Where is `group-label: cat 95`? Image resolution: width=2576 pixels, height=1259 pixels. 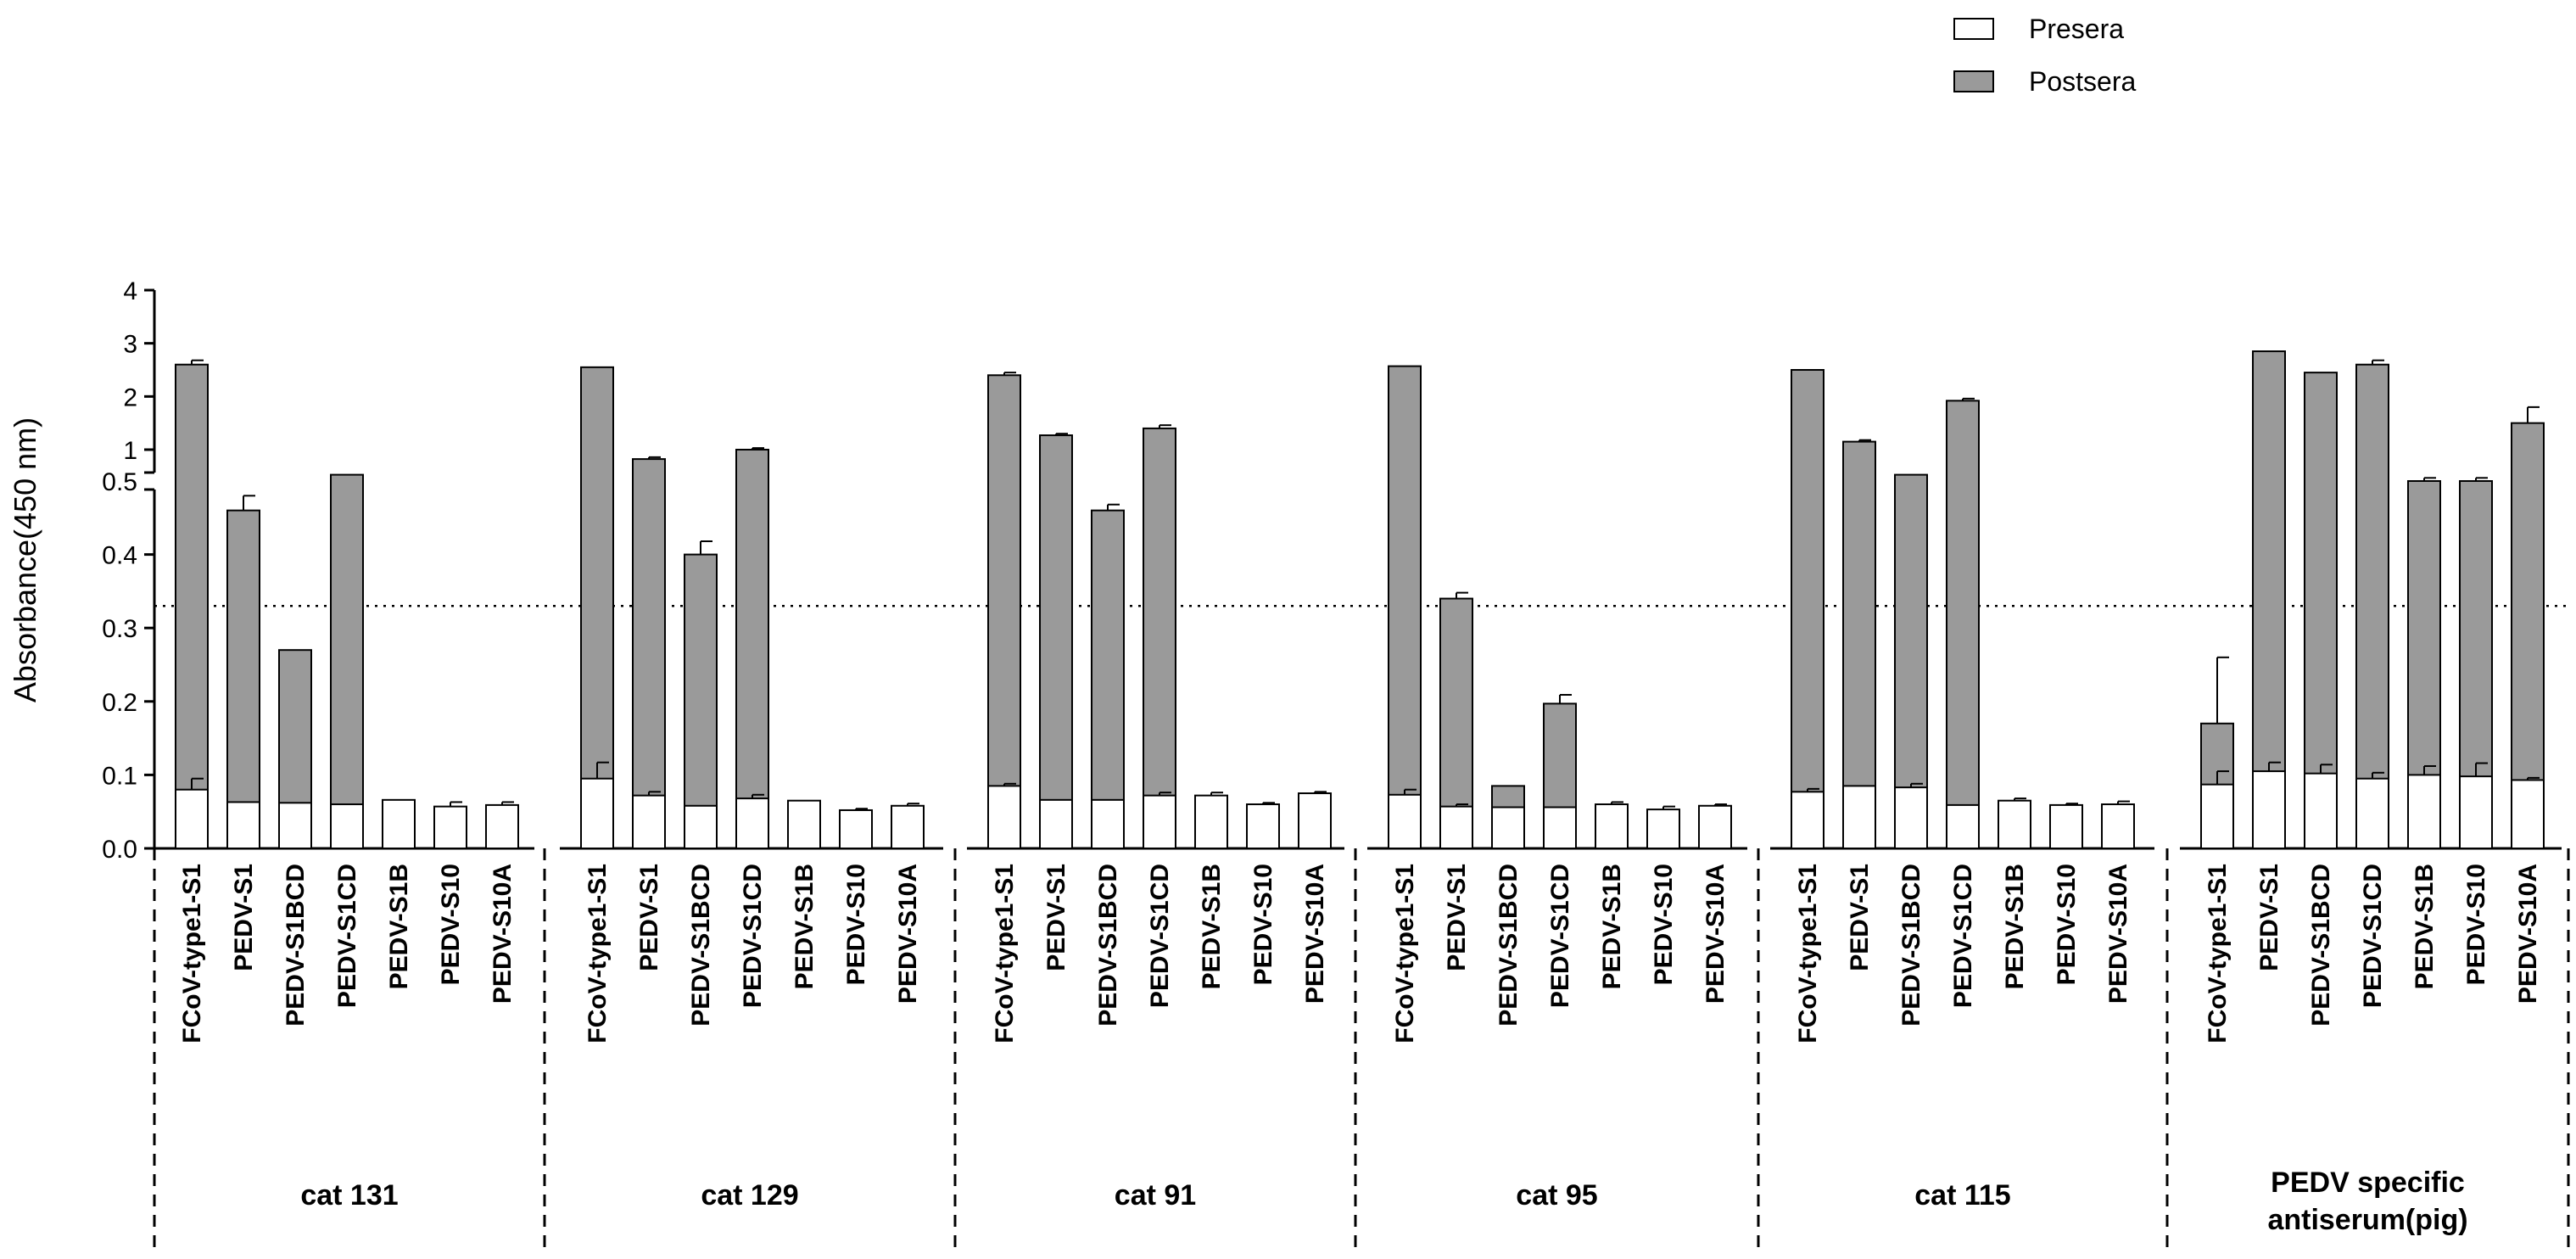
group-label: cat 95 is located at coordinates (1556, 1195).